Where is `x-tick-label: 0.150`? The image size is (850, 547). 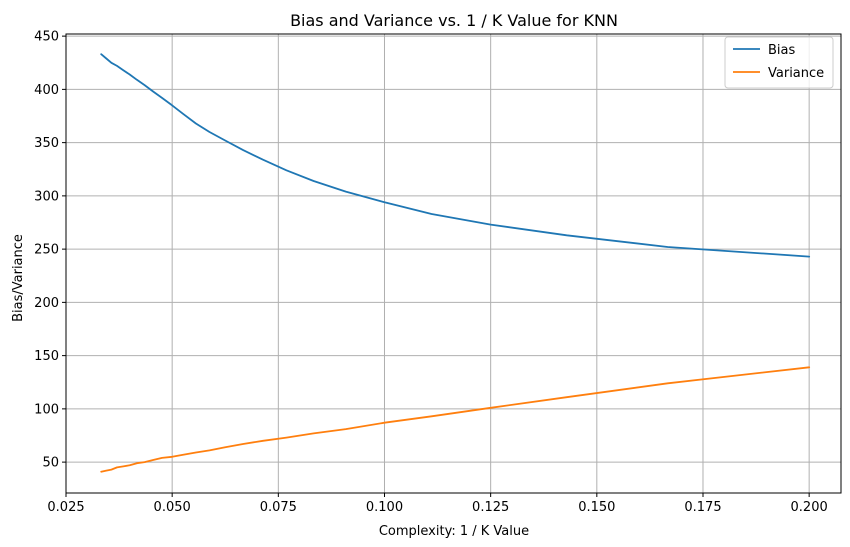
x-tick-label: 0.150 is located at coordinates (596, 507).